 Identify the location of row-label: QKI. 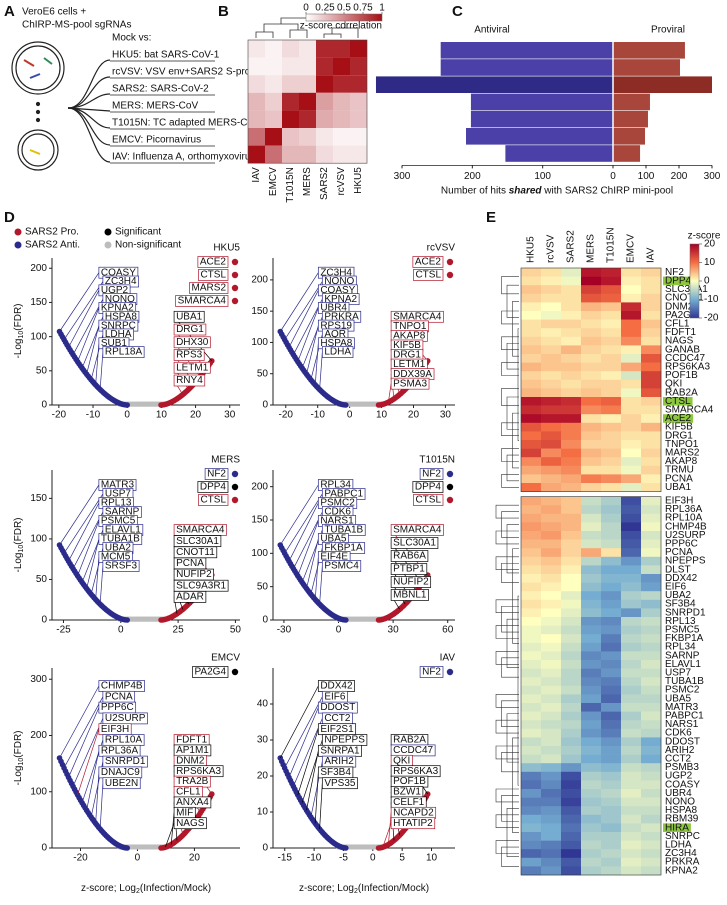
(673, 384).